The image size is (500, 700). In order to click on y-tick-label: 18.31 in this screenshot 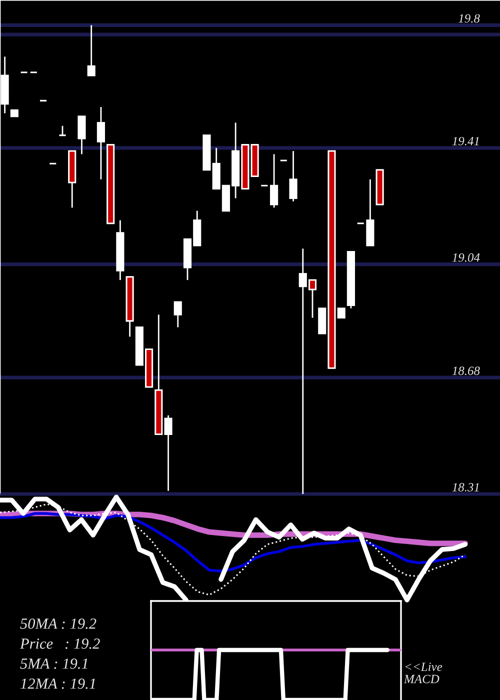, I will do `click(465, 487)`.